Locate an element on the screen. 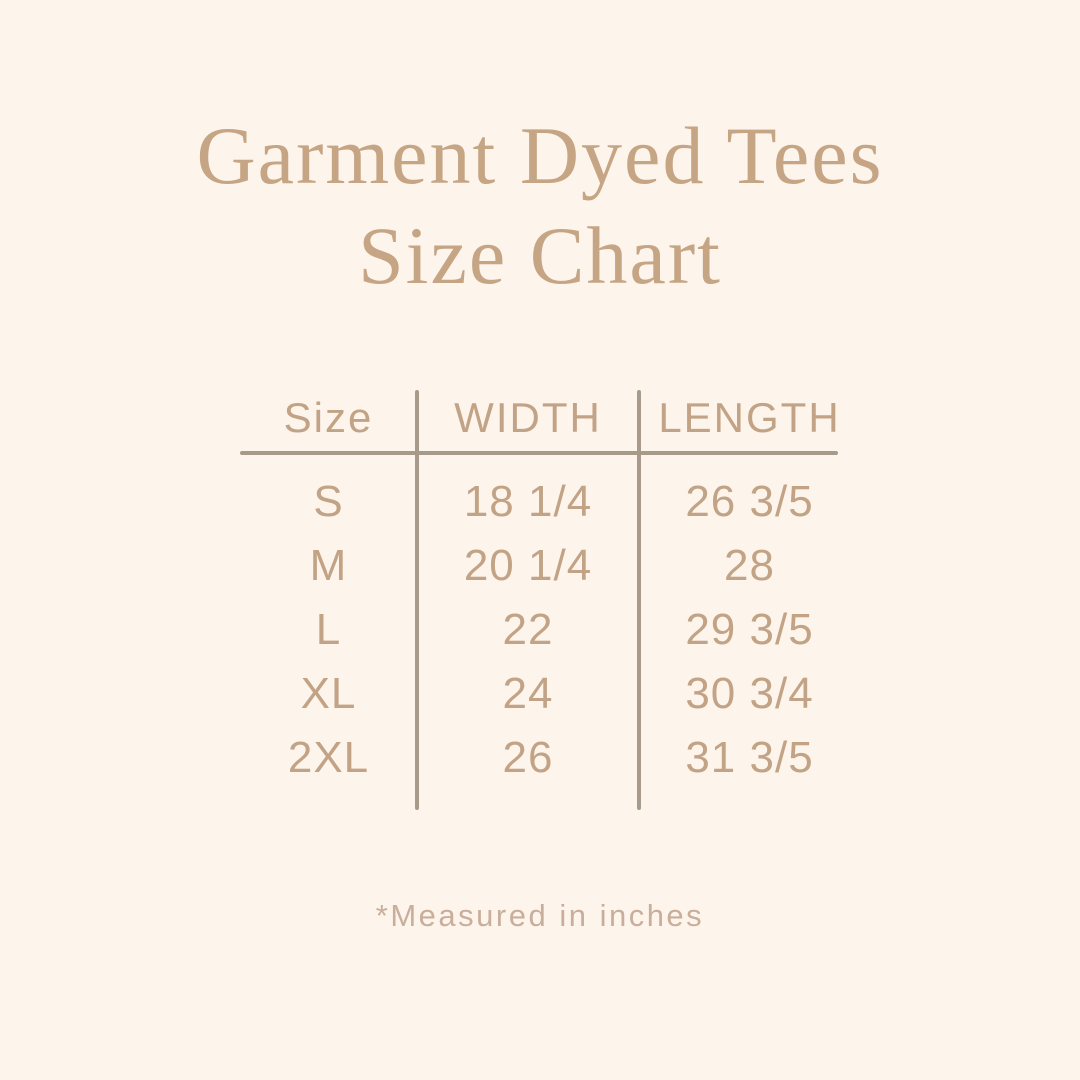  table-row: M 20 1/4 28 is located at coordinates (550, 566).